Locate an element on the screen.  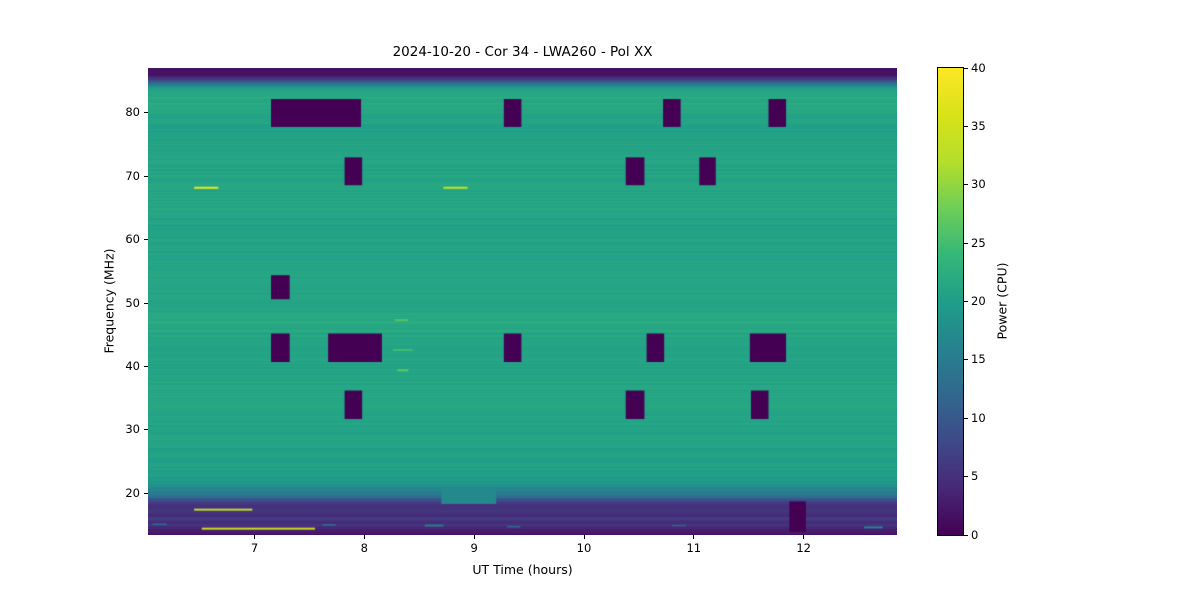
colorbar-tick-label: 30 is located at coordinates (978, 184).